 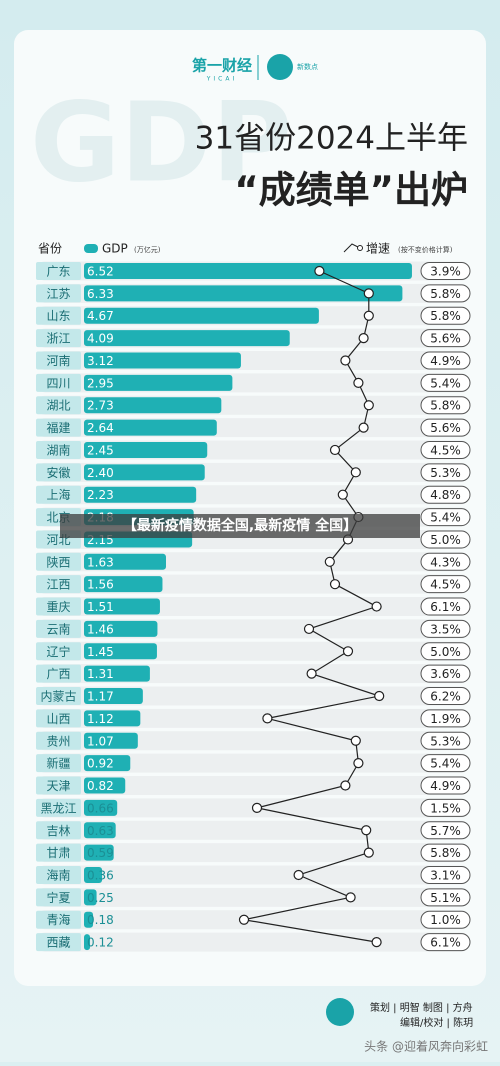 I want to click on category-label: 重庆, so click(x=58, y=607).